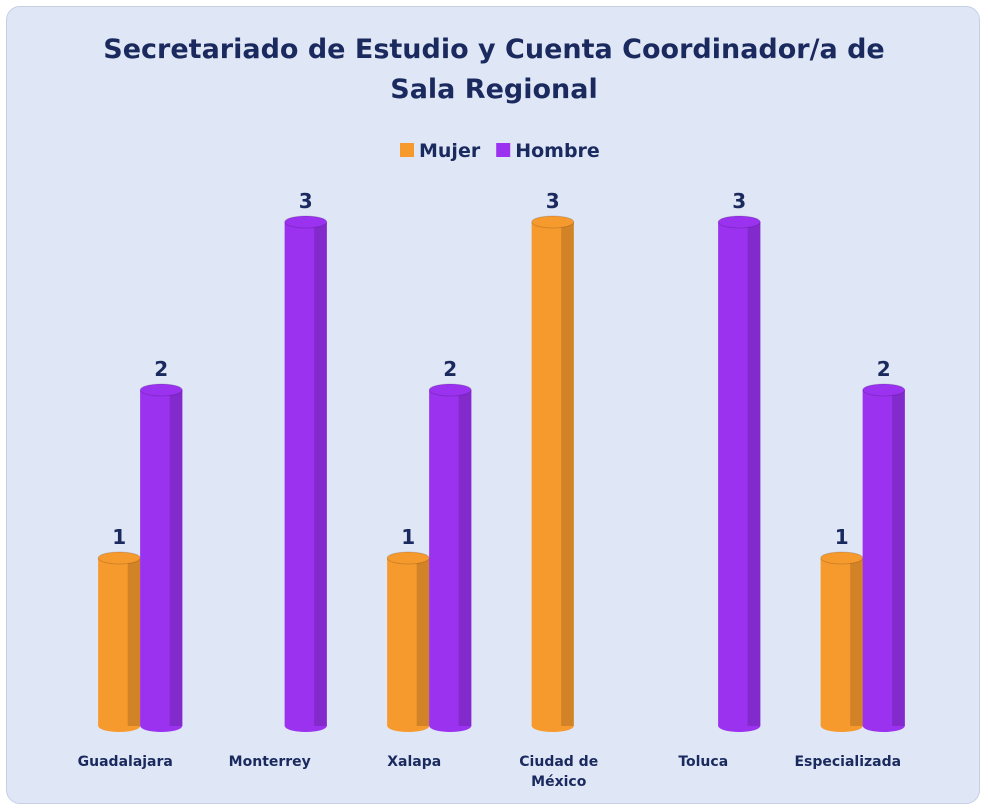 This screenshot has height=812, width=988. Describe the element at coordinates (703, 762) in the screenshot. I see `x-tick-label: Toluca` at that location.